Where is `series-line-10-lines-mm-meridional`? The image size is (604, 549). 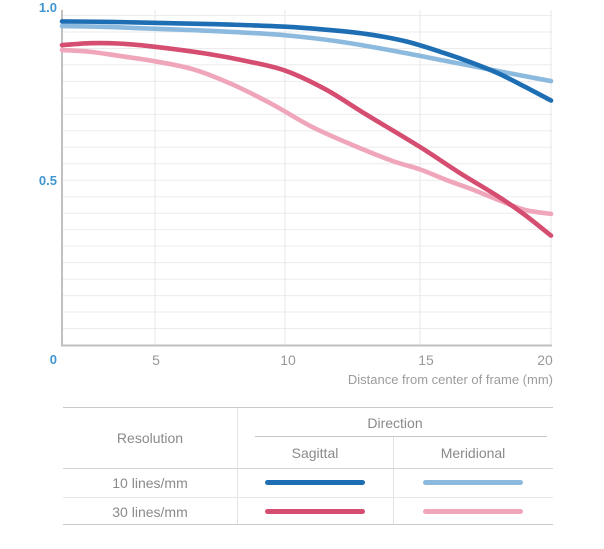
series-line-10-lines-mm-meridional is located at coordinates (306, 53).